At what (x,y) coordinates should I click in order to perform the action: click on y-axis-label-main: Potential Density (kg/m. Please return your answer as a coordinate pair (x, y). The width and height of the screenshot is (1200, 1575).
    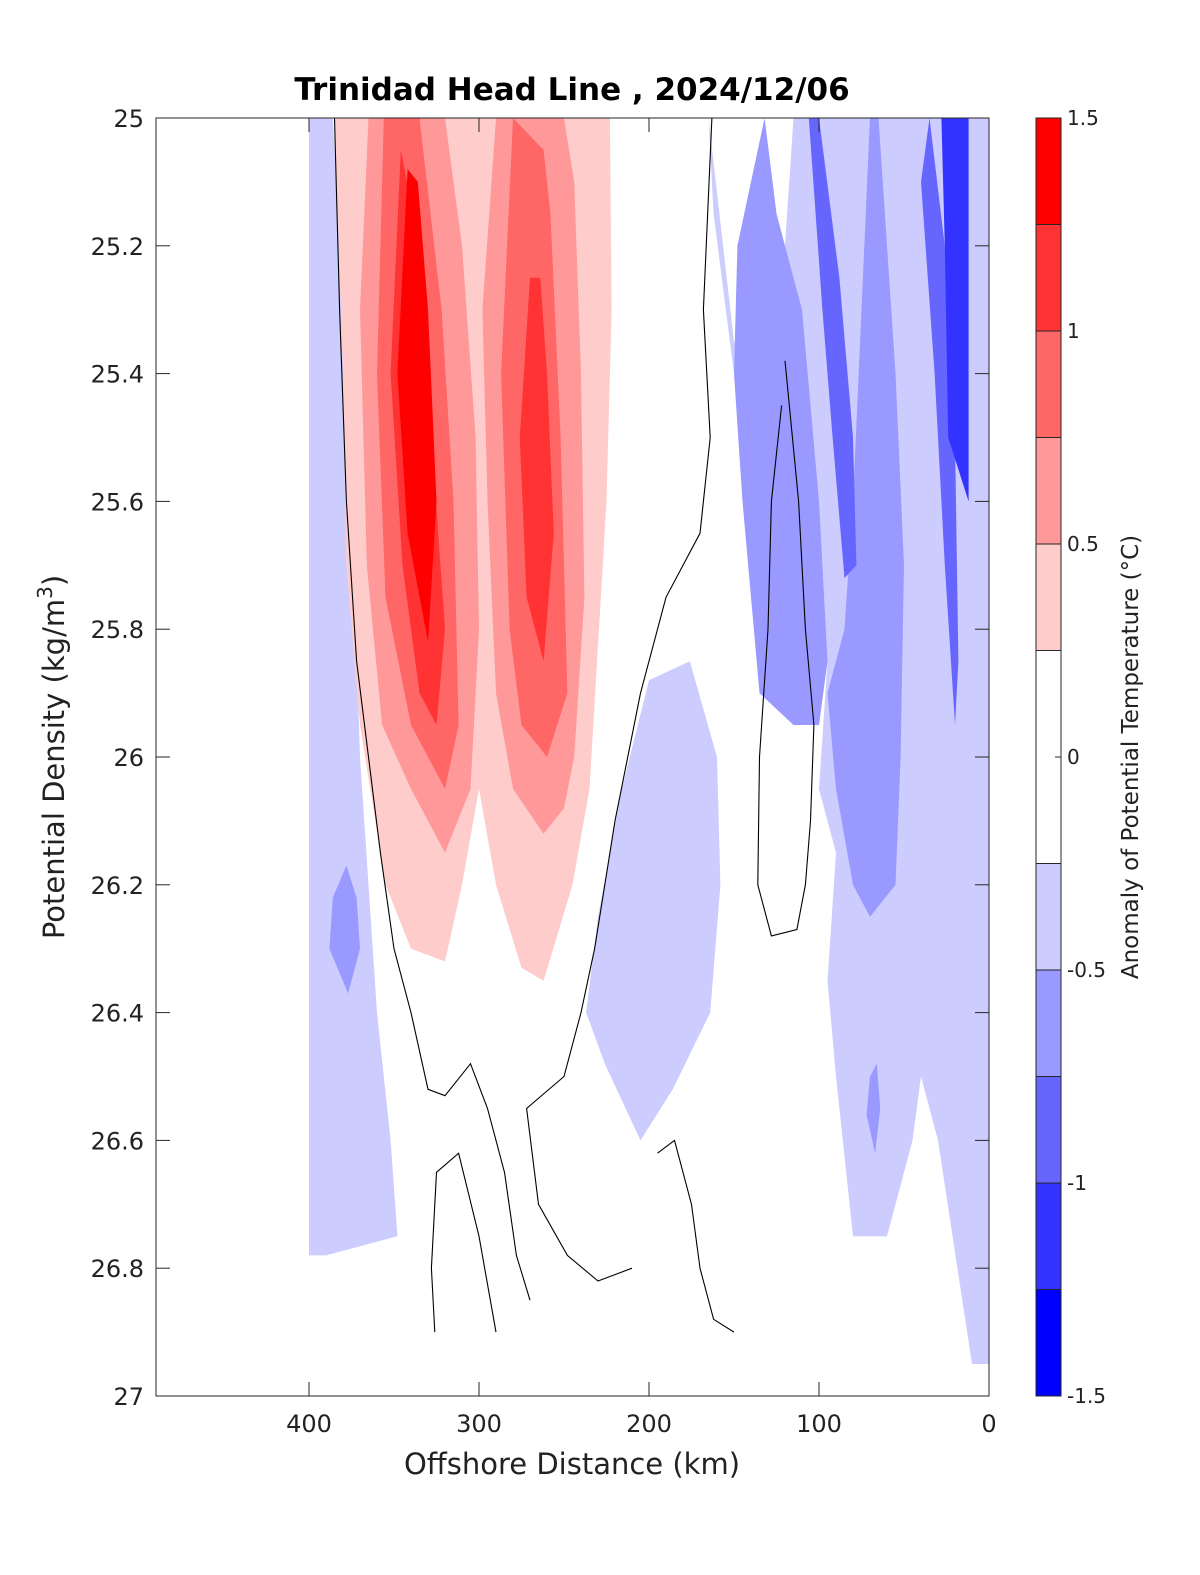
    Looking at the image, I should click on (54, 769).